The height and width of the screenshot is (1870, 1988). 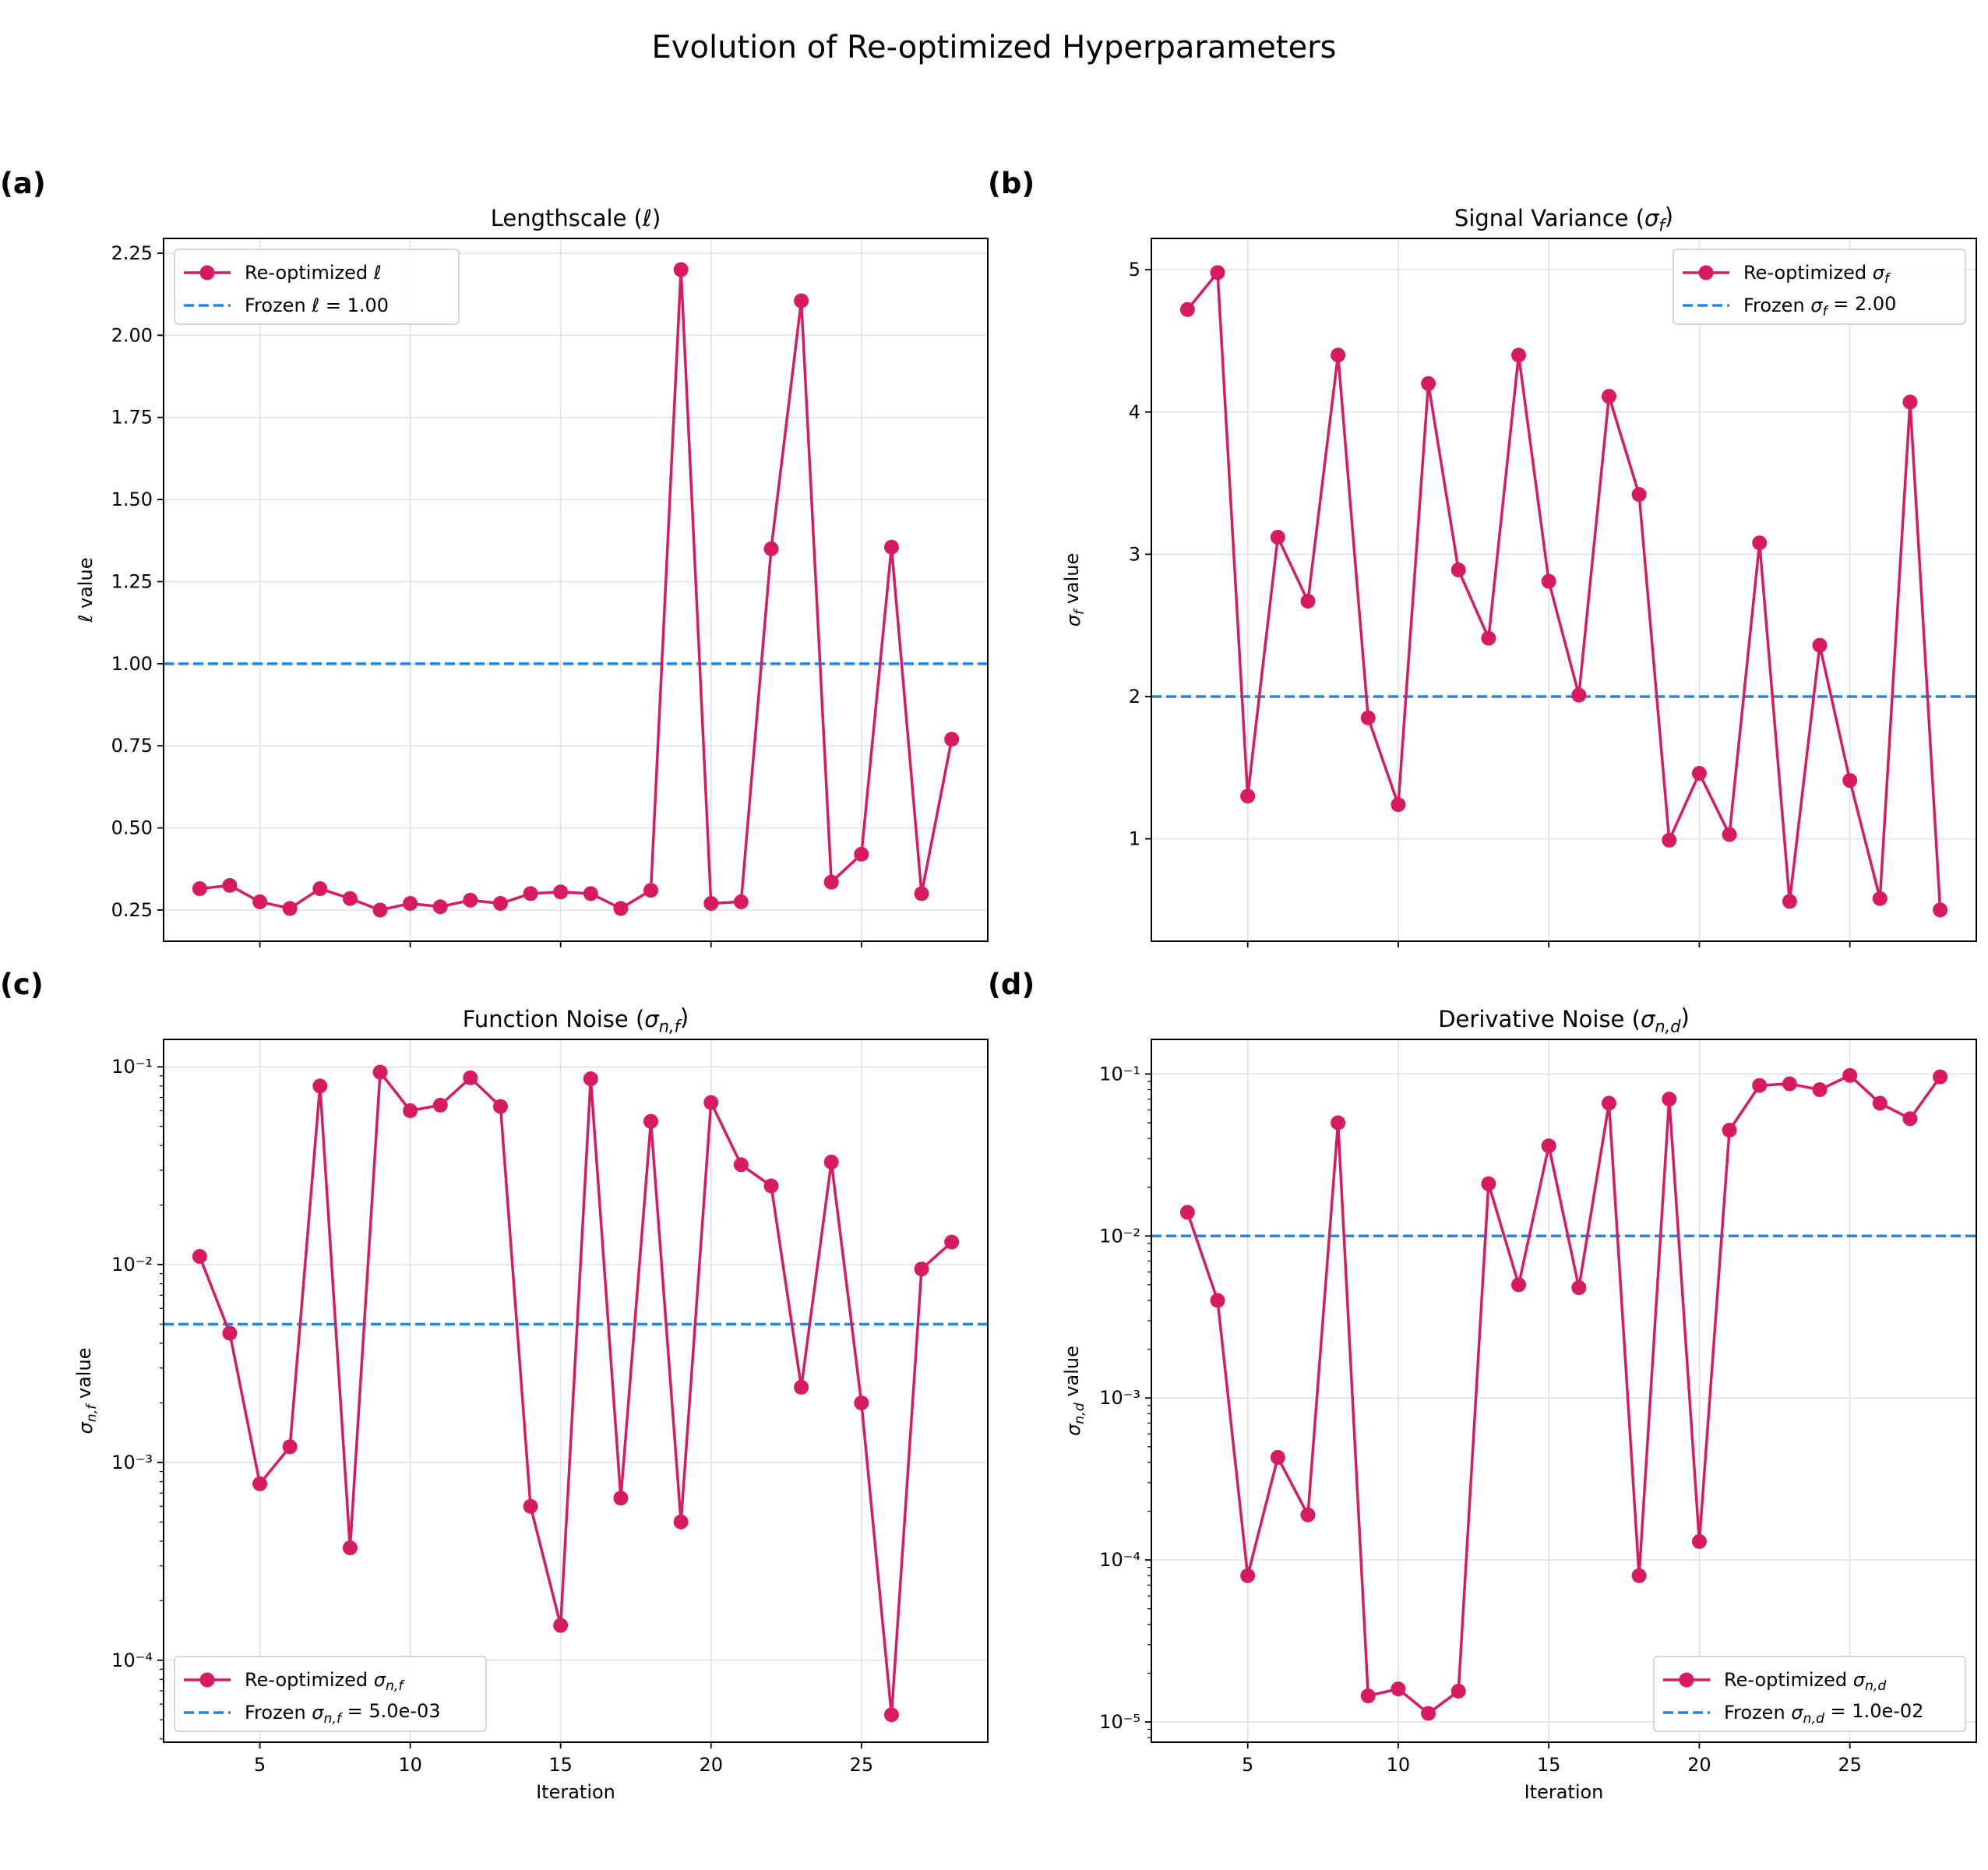 I want to click on legend-frozen-label: Frozen σf​ = 2.00, so click(x=1819, y=306).